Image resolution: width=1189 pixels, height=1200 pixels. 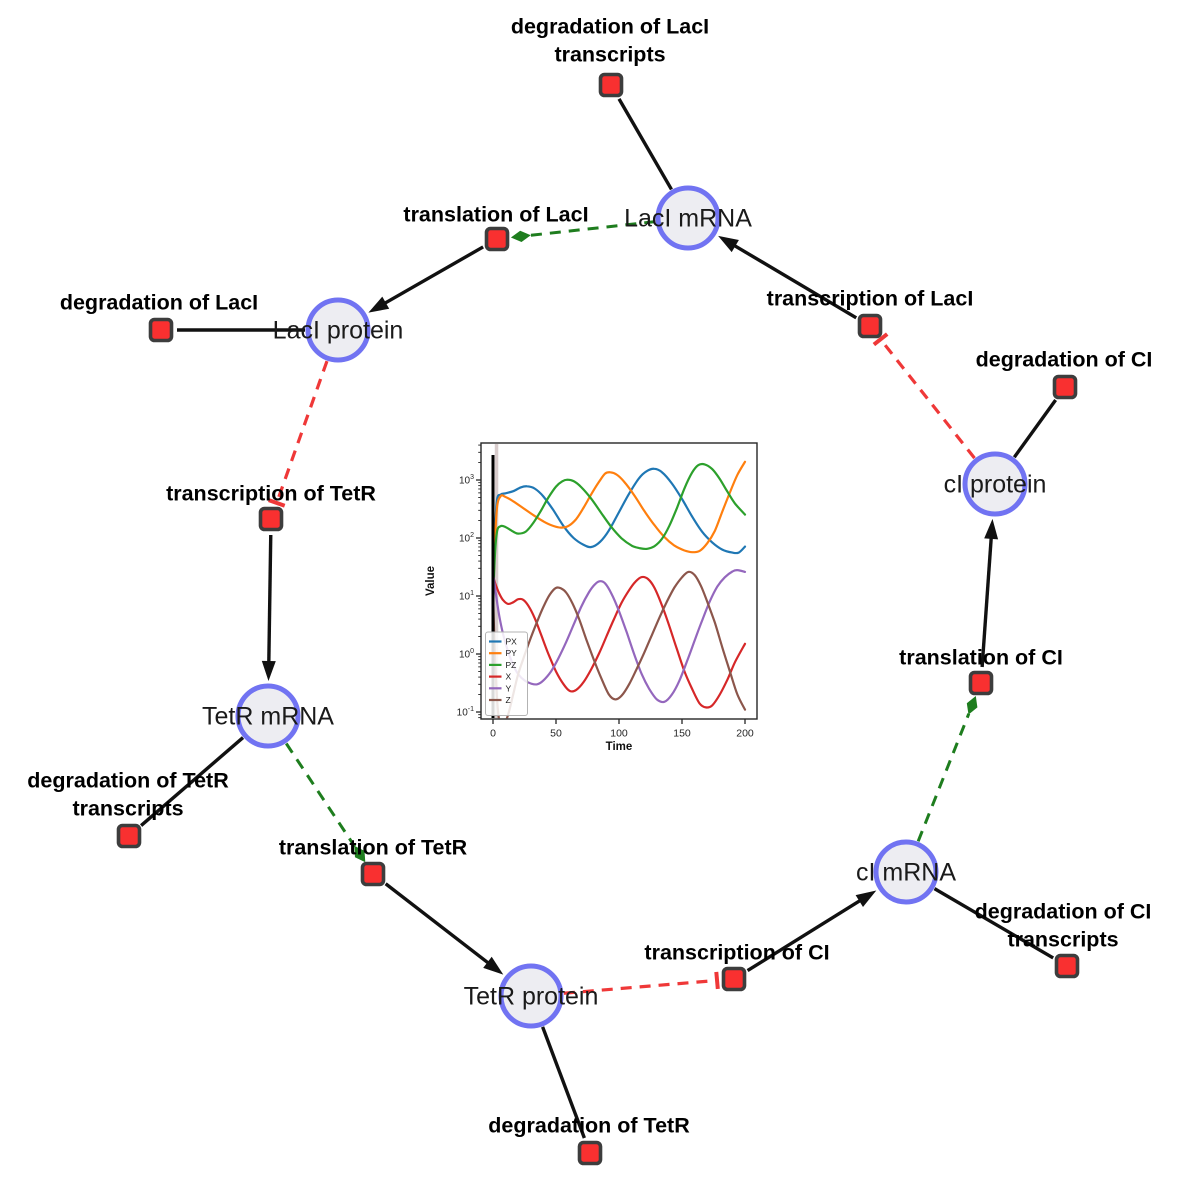 What do you see at coordinates (509, 688) in the screenshot?
I see `legend-label-Y: Y` at bounding box center [509, 688].